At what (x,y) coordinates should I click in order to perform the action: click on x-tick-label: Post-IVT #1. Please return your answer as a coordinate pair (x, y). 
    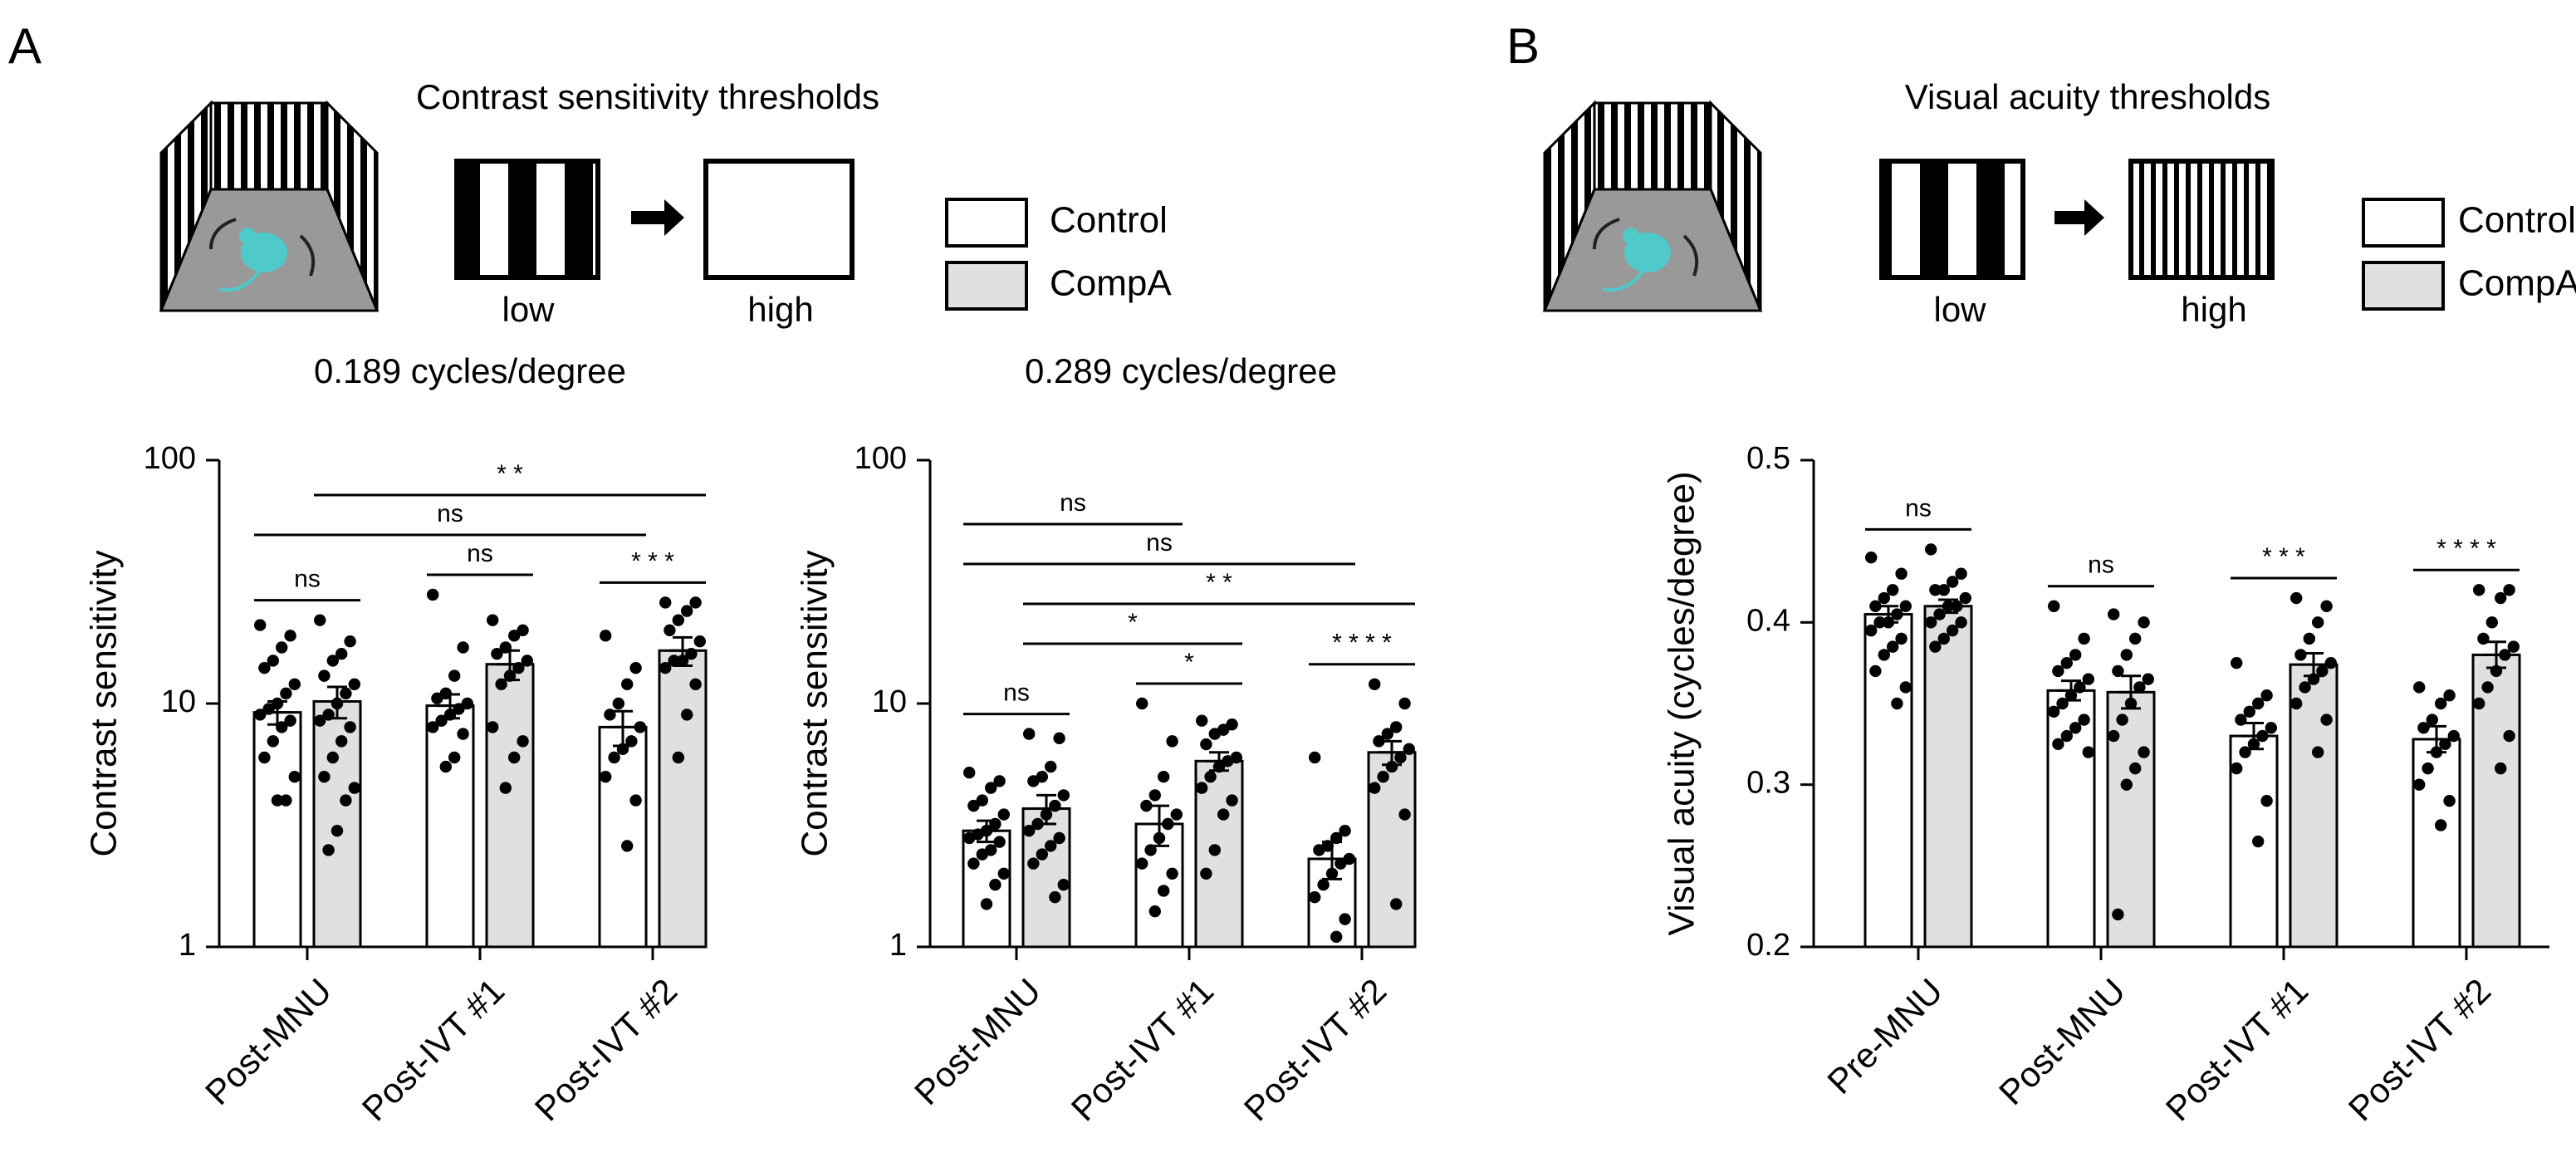
    Looking at the image, I should click on (1143, 1050).